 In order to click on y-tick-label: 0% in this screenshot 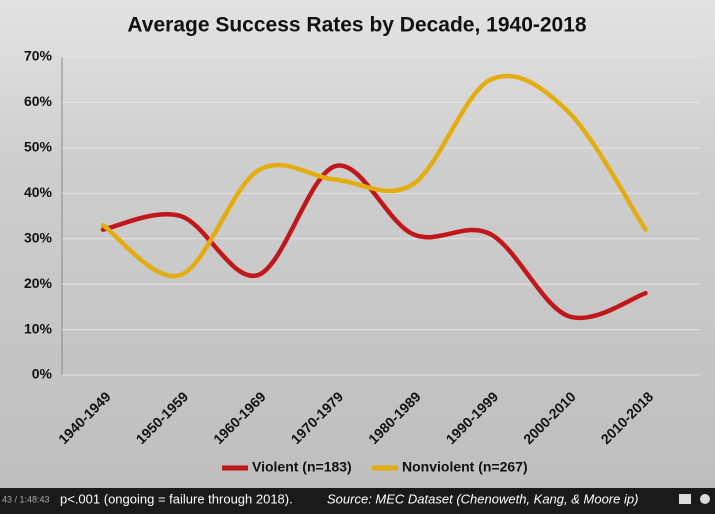, I will do `click(42, 374)`.